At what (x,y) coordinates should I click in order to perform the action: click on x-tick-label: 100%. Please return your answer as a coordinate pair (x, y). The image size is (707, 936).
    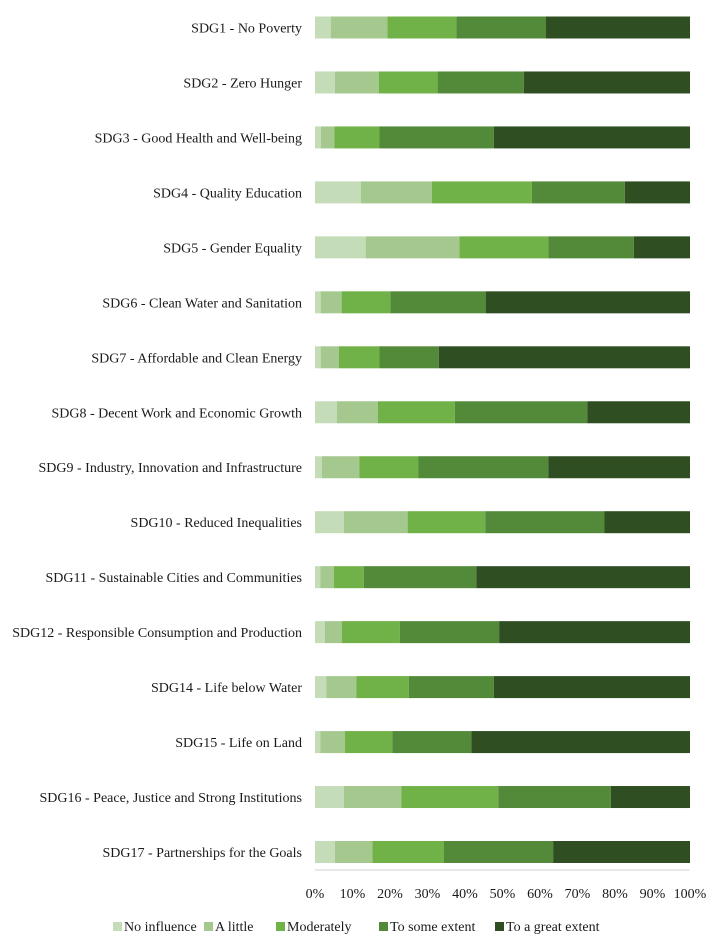
    Looking at the image, I should click on (690, 894).